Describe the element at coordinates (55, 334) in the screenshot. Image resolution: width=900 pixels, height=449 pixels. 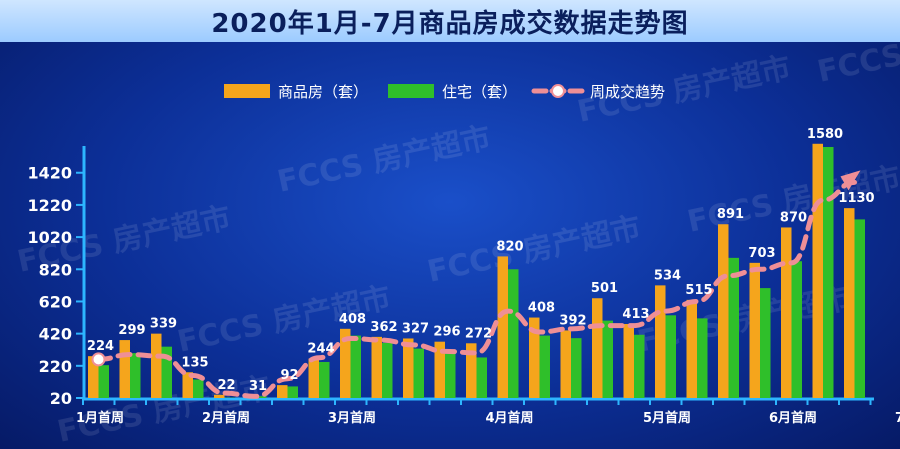
I see `y-tick-label: 420` at that location.